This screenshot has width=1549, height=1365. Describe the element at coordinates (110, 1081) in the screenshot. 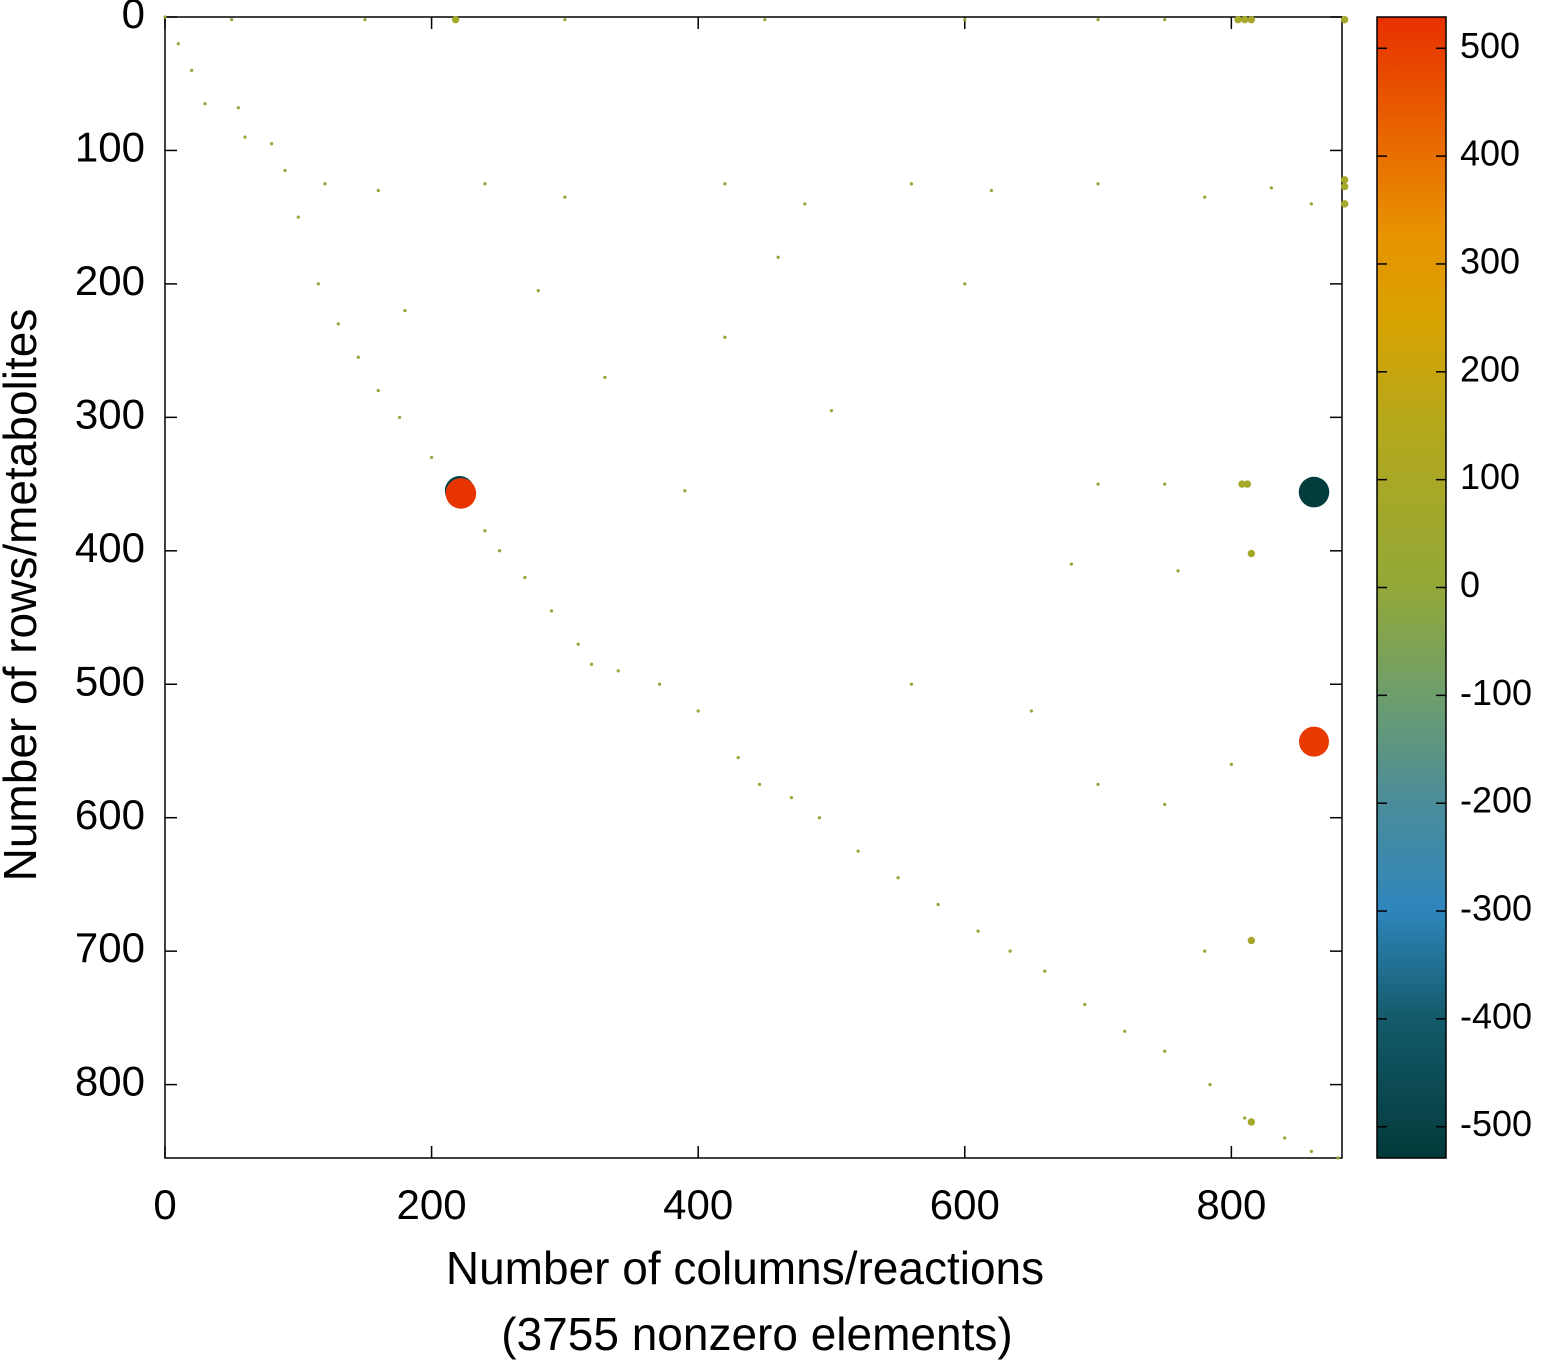

I see `y-tick-label: 800` at that location.